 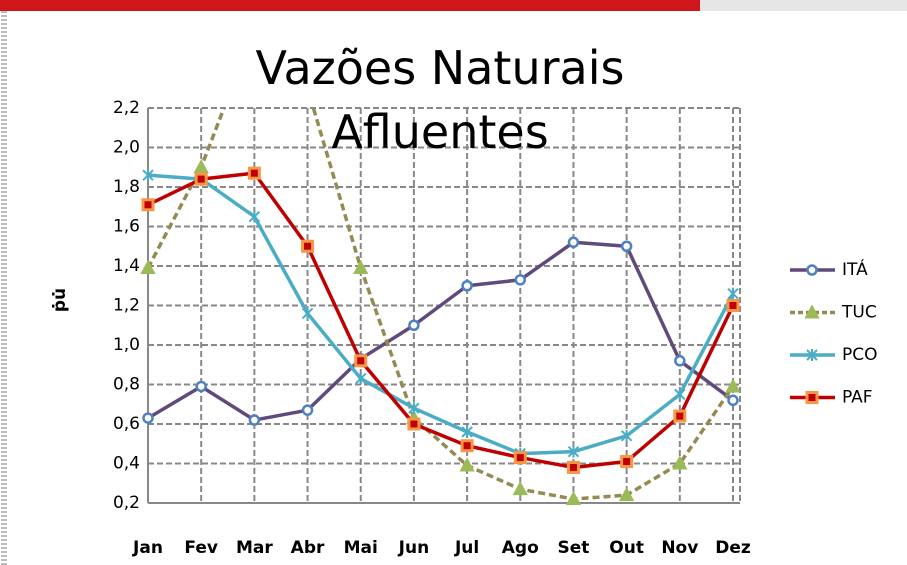 What do you see at coordinates (60, 300) in the screenshot?
I see `y-axis-label: ṗu̇` at bounding box center [60, 300].